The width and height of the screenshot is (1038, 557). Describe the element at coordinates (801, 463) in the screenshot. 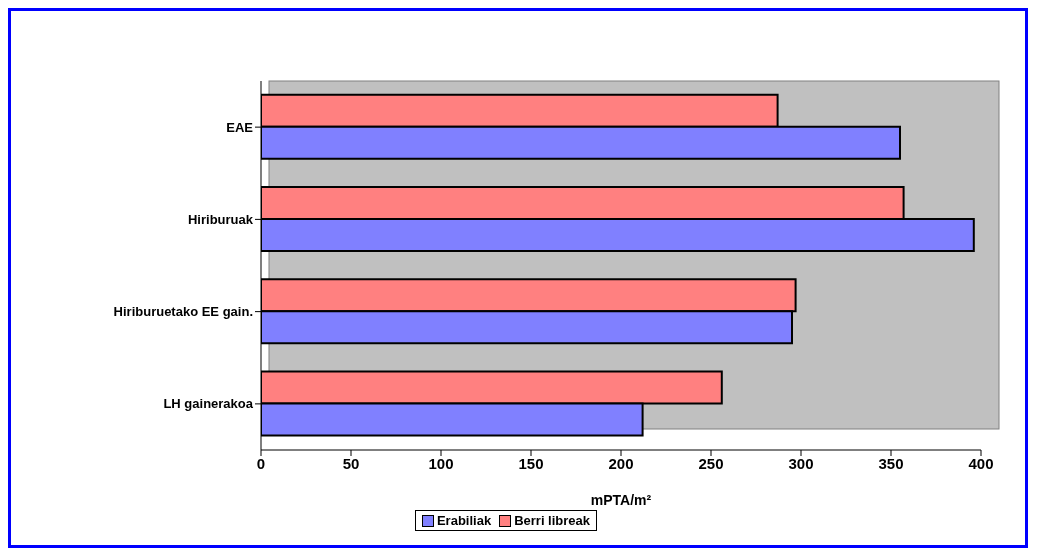

I see `x-tick-label: 300` at that location.